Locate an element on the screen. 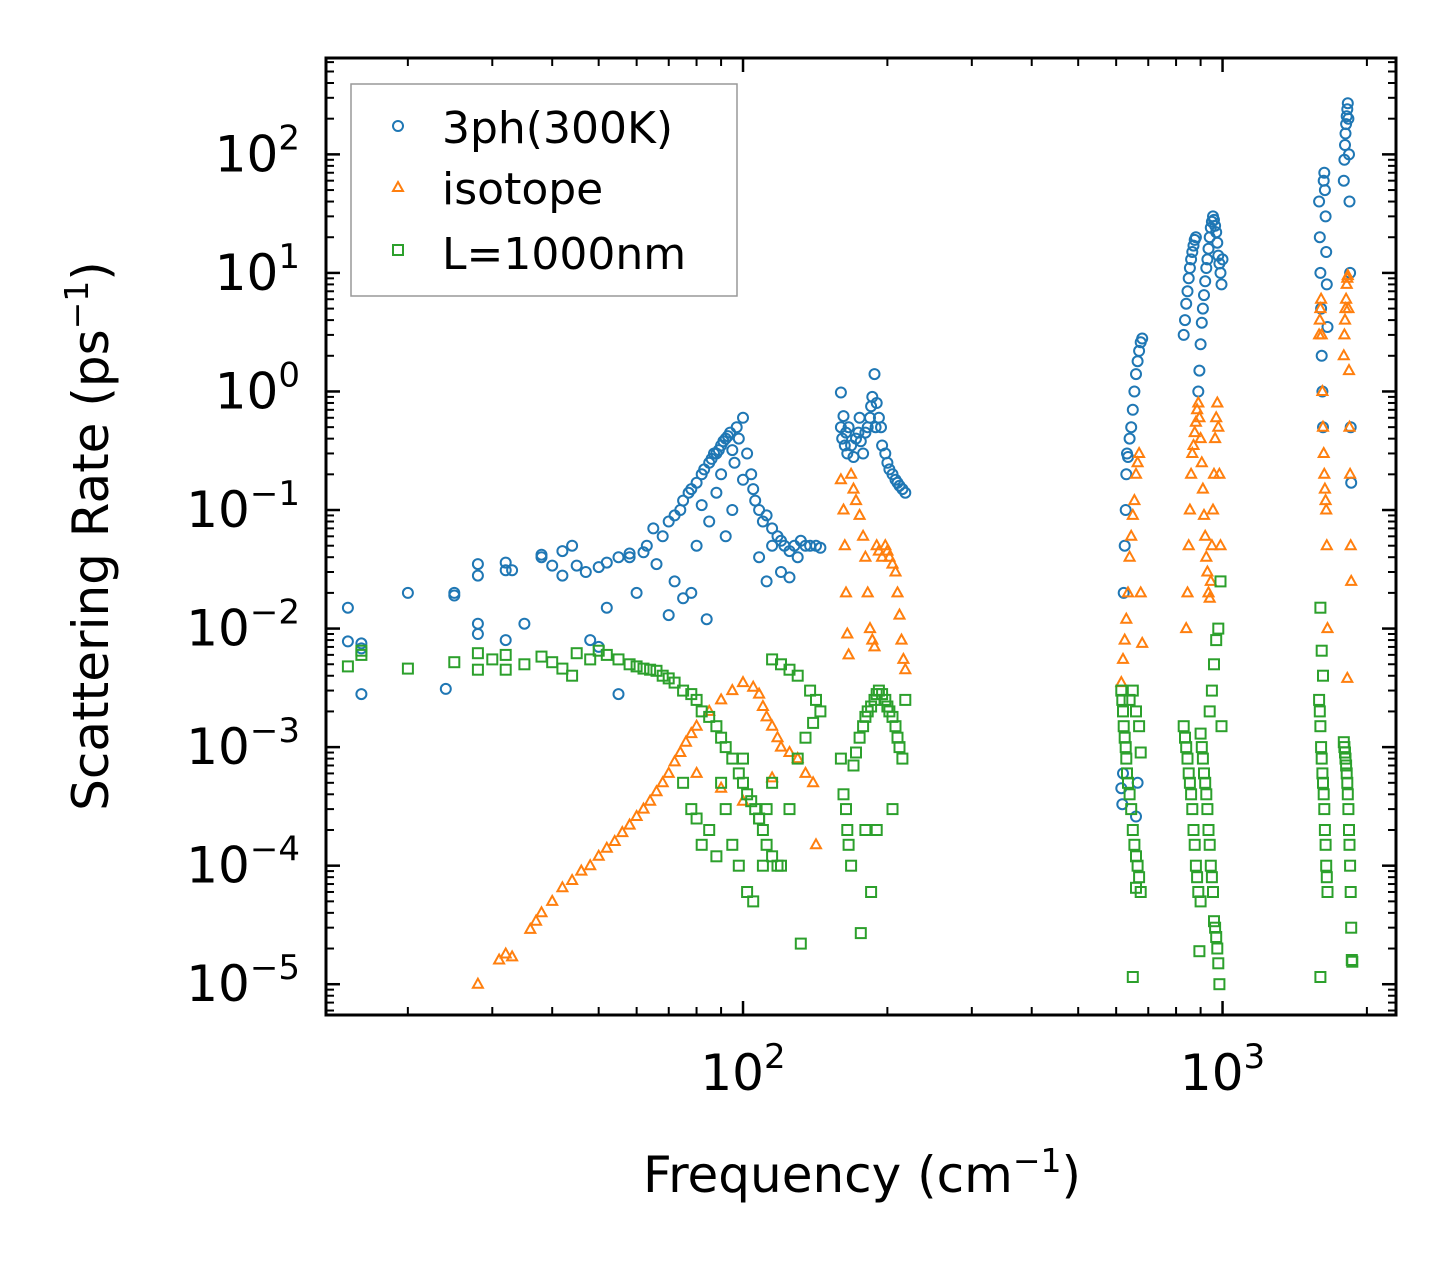  y-tick-label: 10⁻¹ is located at coordinates (243, 506).